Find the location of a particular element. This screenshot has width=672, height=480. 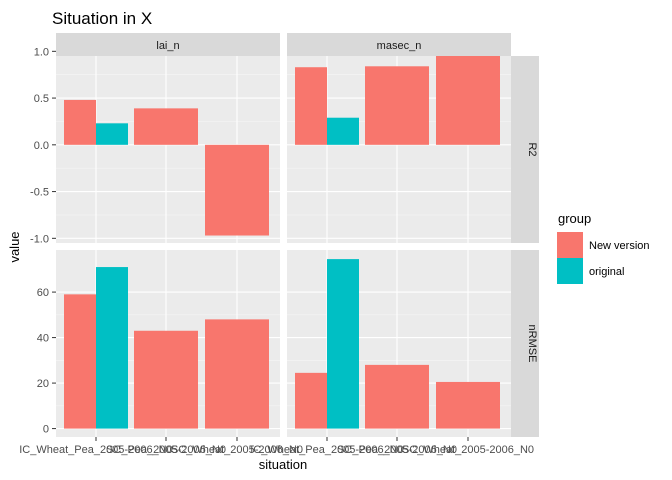

facet-strip-label: lai_n is located at coordinates (167, 46).